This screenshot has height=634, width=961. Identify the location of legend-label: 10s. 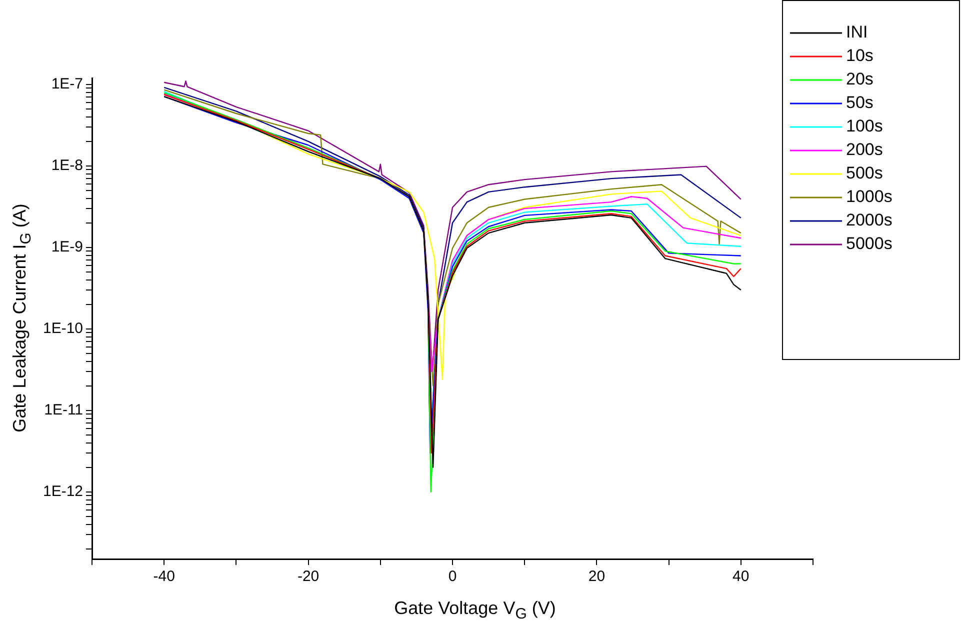
(860, 56).